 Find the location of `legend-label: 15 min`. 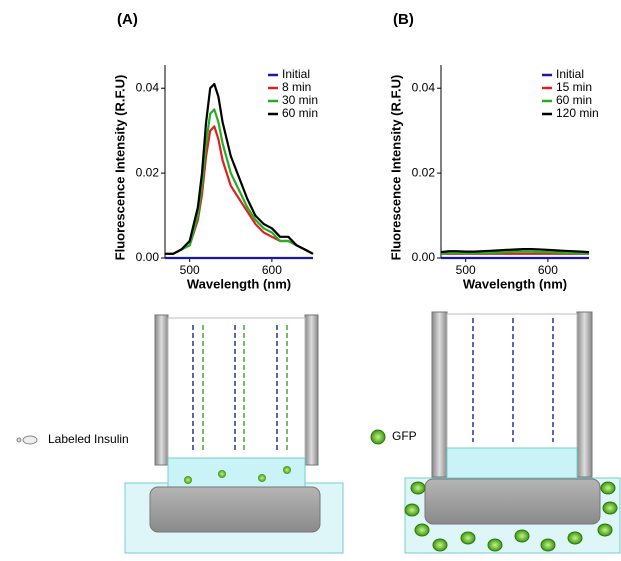

legend-label: 15 min is located at coordinates (574, 87).